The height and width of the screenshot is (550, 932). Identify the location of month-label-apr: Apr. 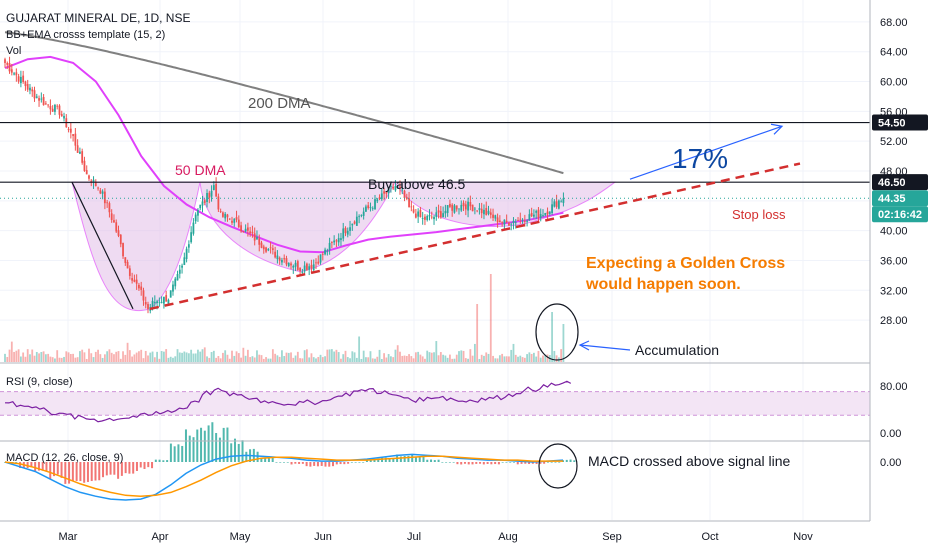
(159, 537).